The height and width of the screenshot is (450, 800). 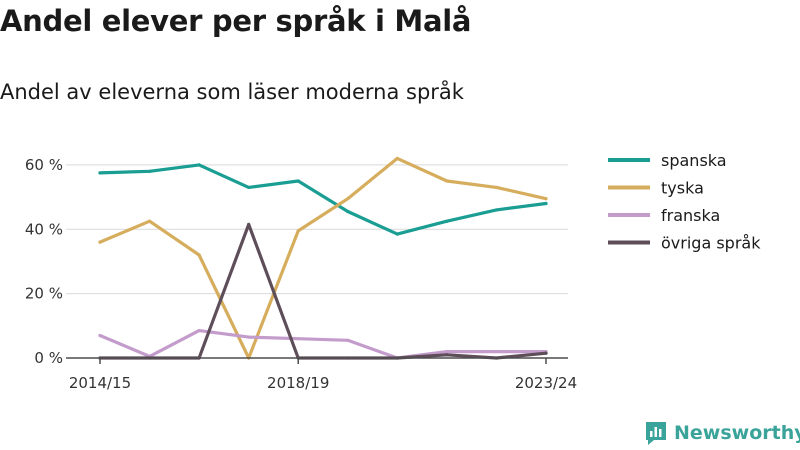 I want to click on y-tick-label: 40 %, so click(x=44, y=229).